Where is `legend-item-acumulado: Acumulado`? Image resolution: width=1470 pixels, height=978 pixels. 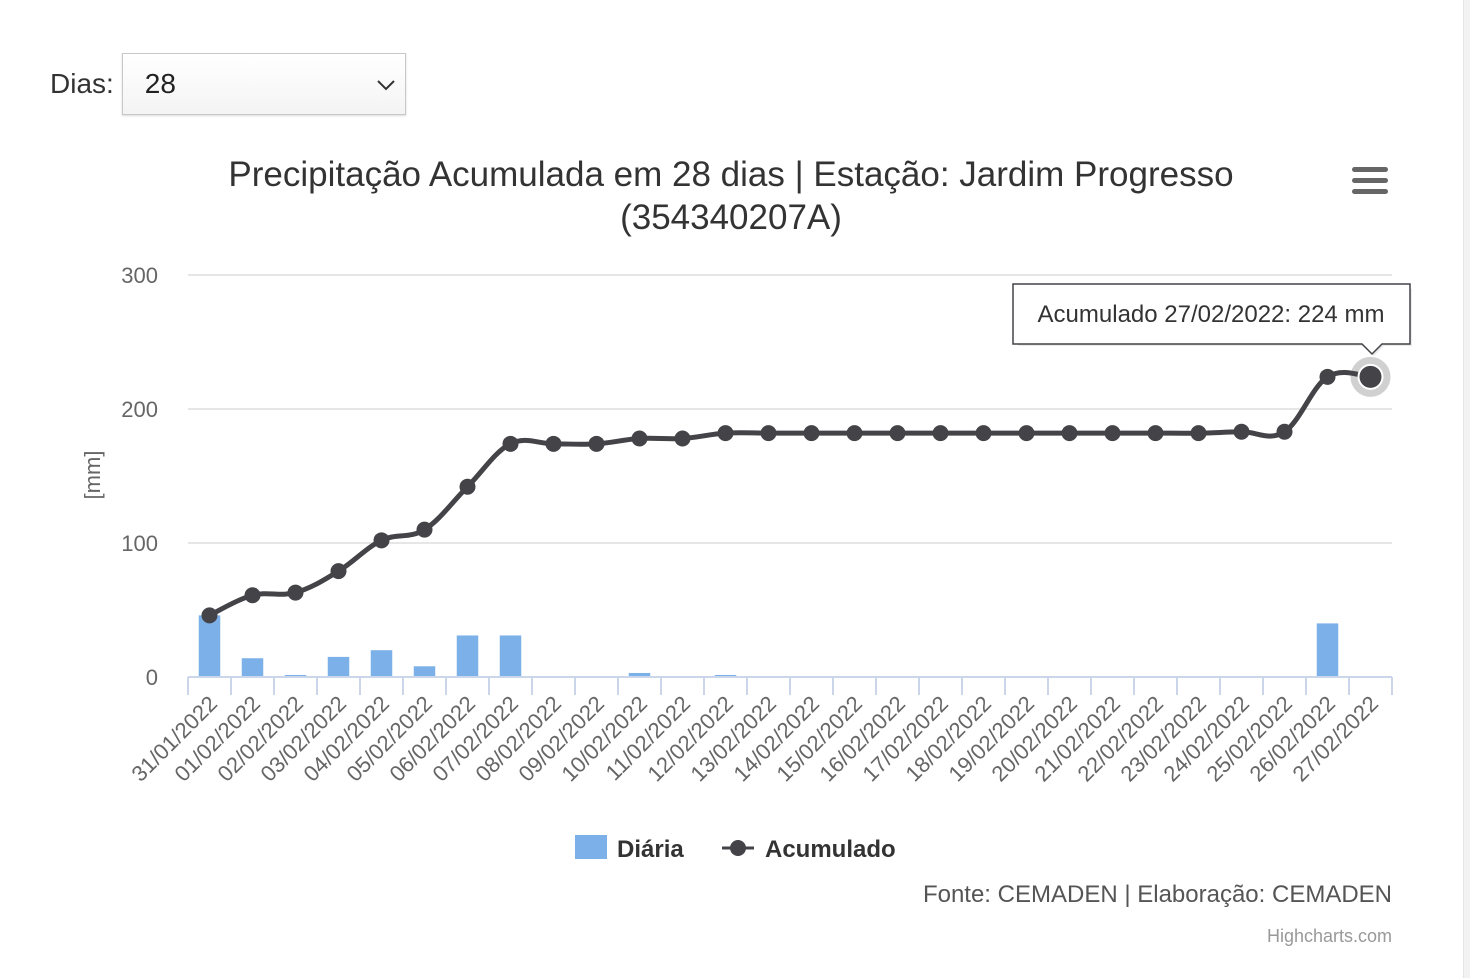
legend-item-acumulado: Acumulado is located at coordinates (809, 849).